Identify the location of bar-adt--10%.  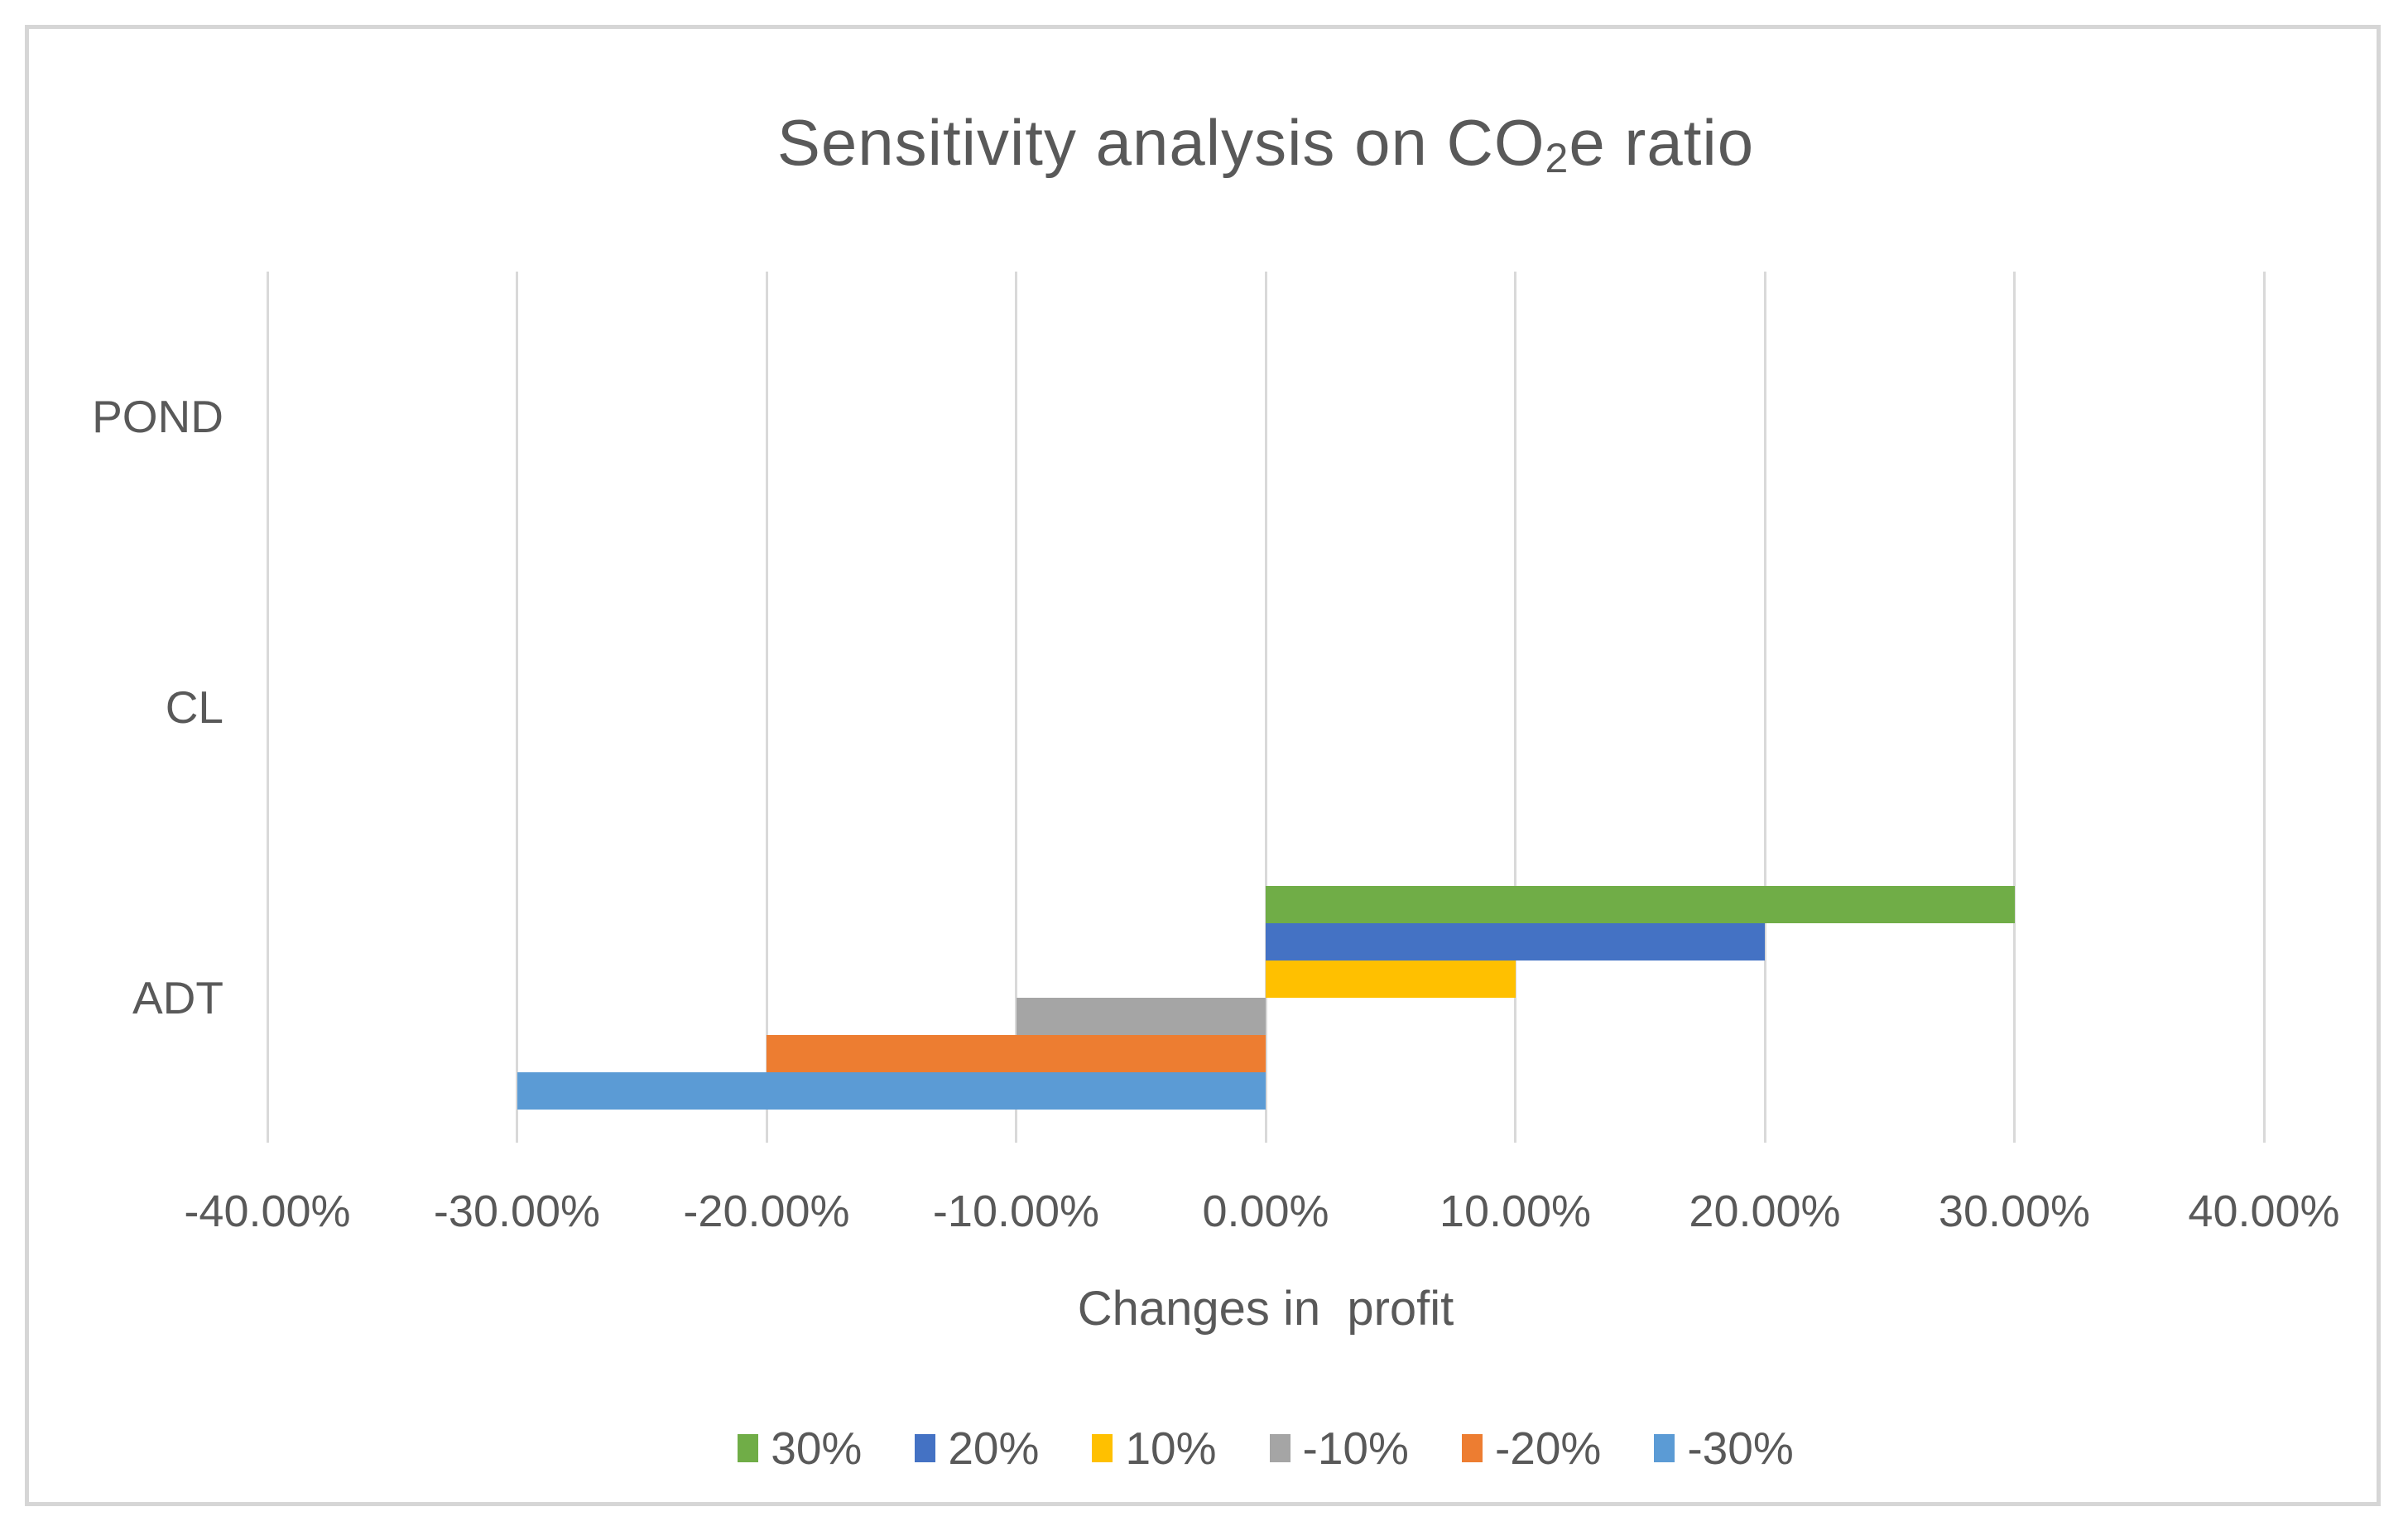
(1141, 1016).